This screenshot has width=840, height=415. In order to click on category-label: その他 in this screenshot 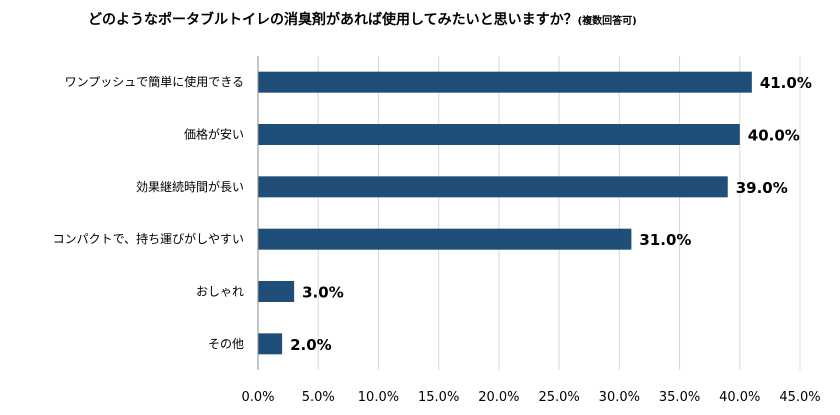, I will do `click(226, 344)`.